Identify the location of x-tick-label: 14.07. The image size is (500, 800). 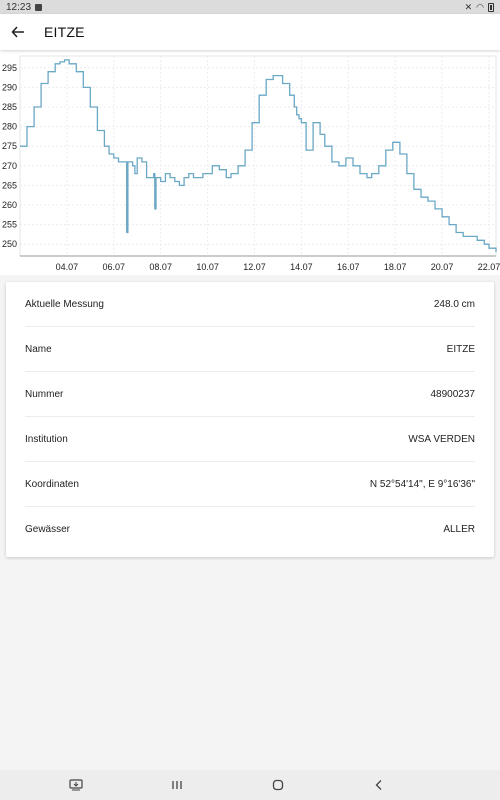
(301, 267).